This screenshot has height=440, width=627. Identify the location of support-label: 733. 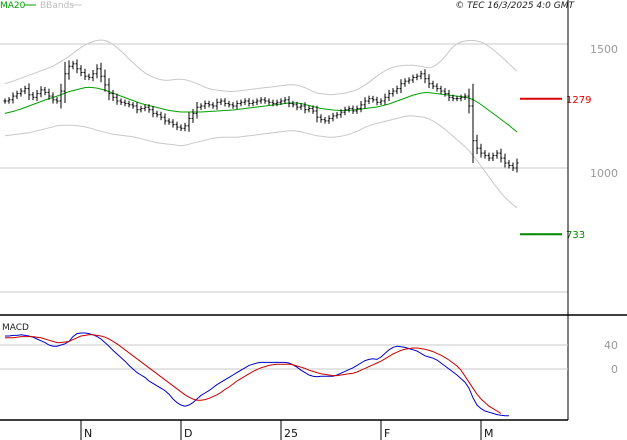
(575, 235).